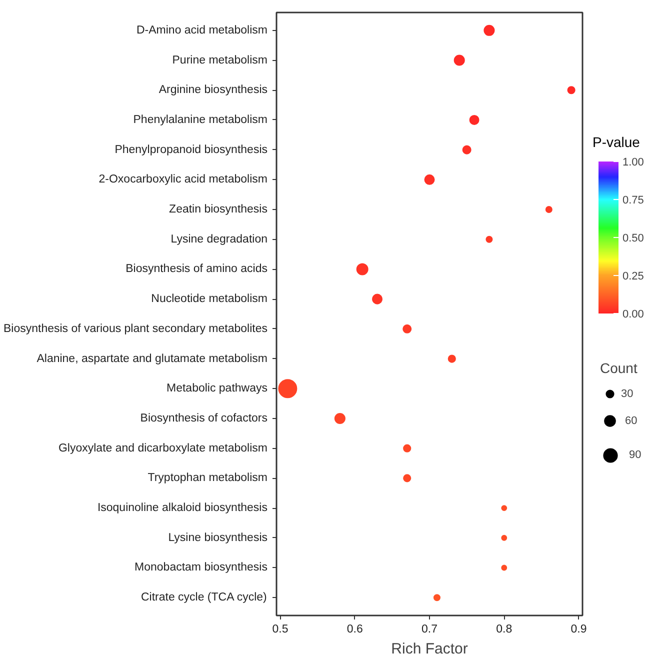 Image resolution: width=660 pixels, height=660 pixels. What do you see at coordinates (635, 455) in the screenshot?
I see `legend-label: 90` at bounding box center [635, 455].